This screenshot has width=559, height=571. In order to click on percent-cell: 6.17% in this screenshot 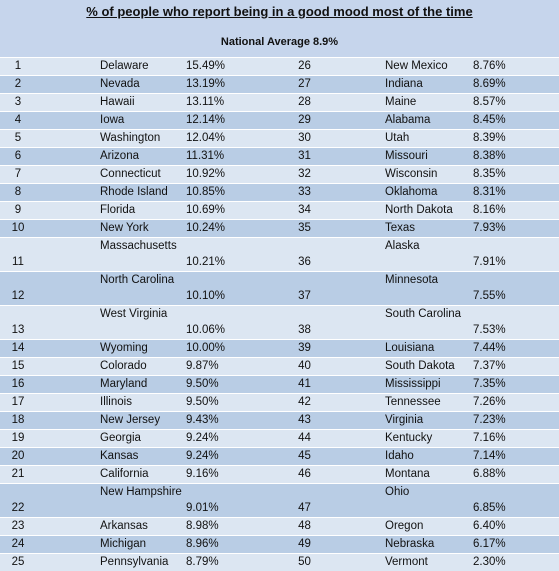, I will do `click(516, 545)`.